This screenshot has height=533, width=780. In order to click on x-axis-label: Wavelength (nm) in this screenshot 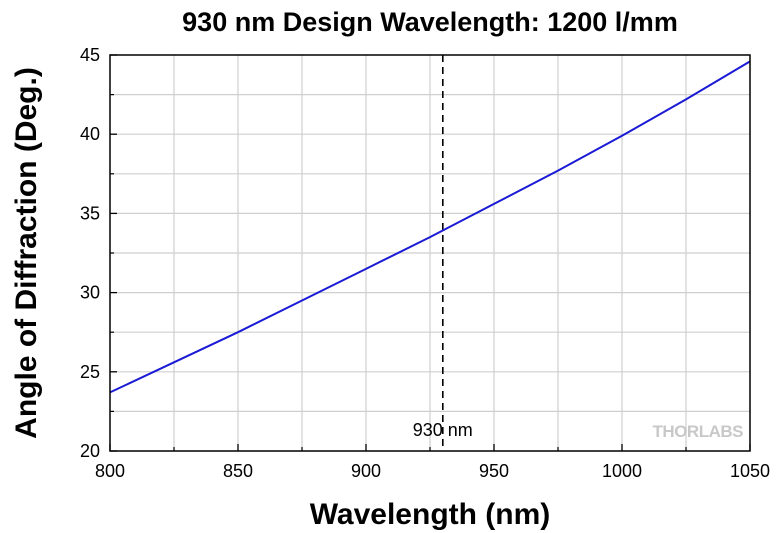, I will do `click(430, 514)`.